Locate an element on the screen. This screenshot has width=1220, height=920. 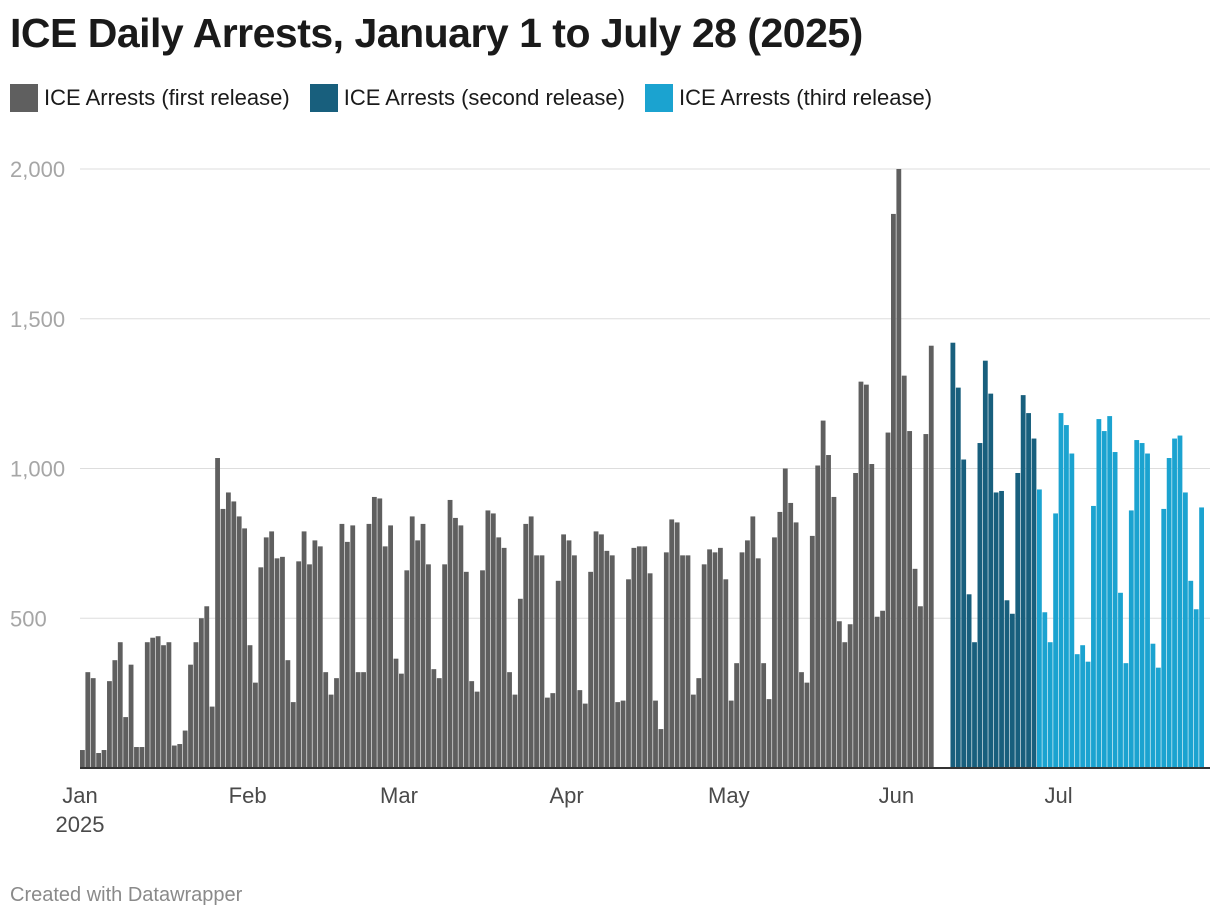
legend-item-second-release: ICE Arrests (second release) is located at coordinates (467, 98).